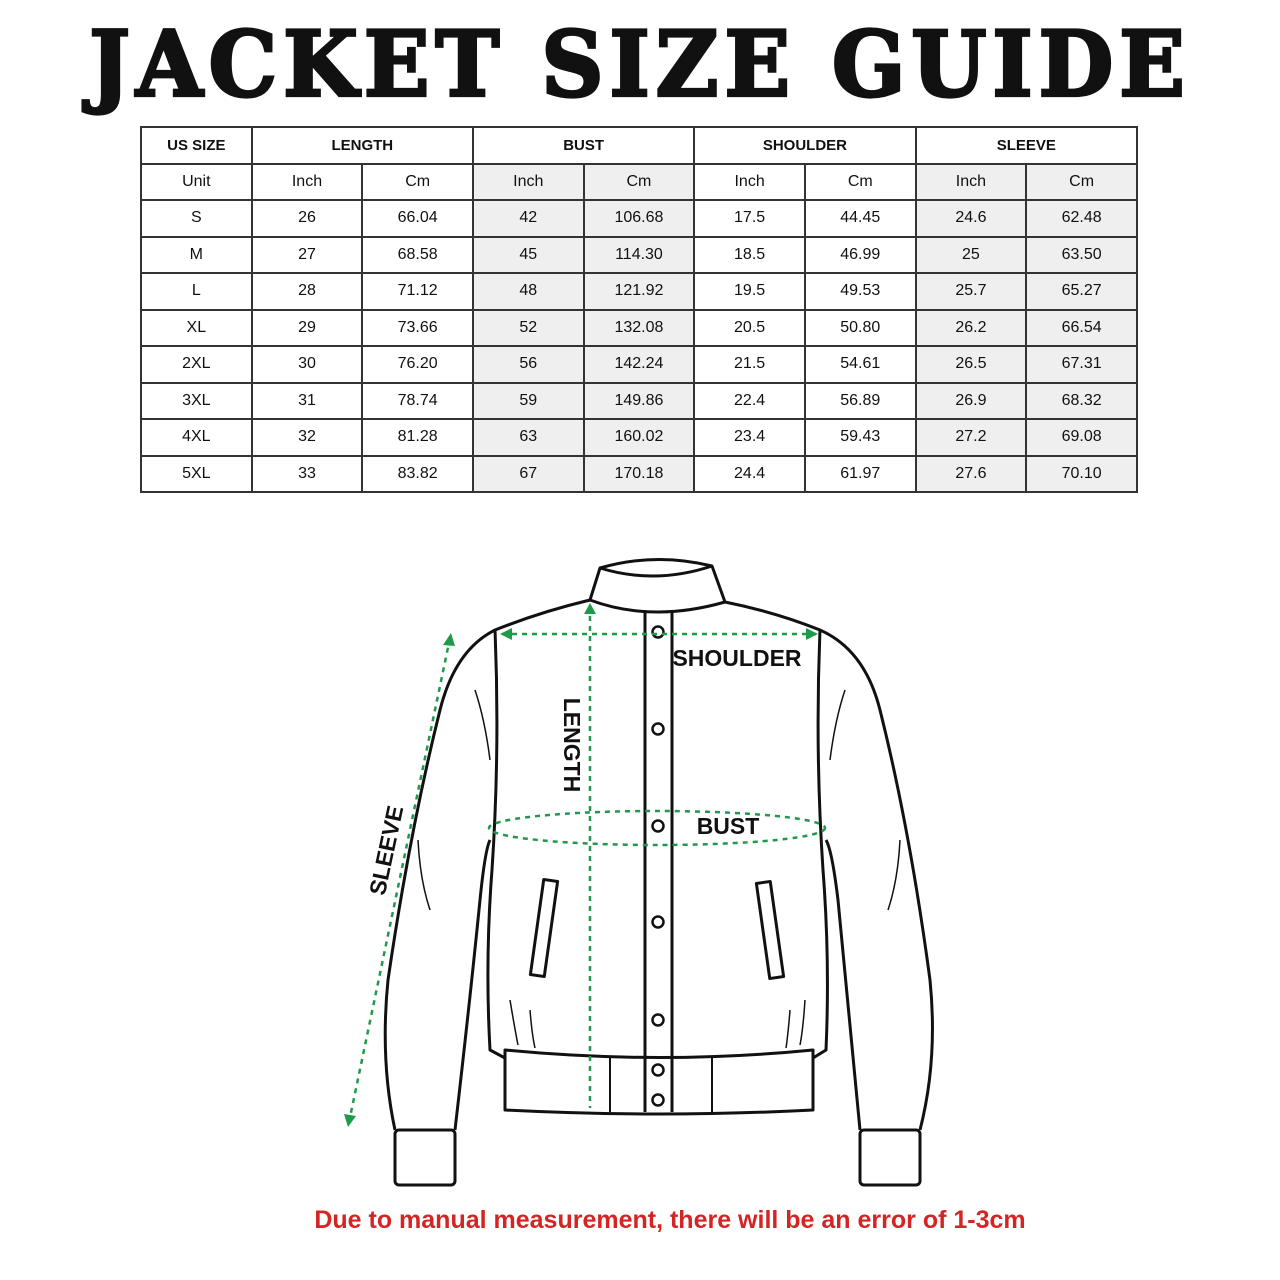 This screenshot has width=1280, height=1280. Describe the element at coordinates (425, 1157) in the screenshot. I see `left-cuff` at that location.